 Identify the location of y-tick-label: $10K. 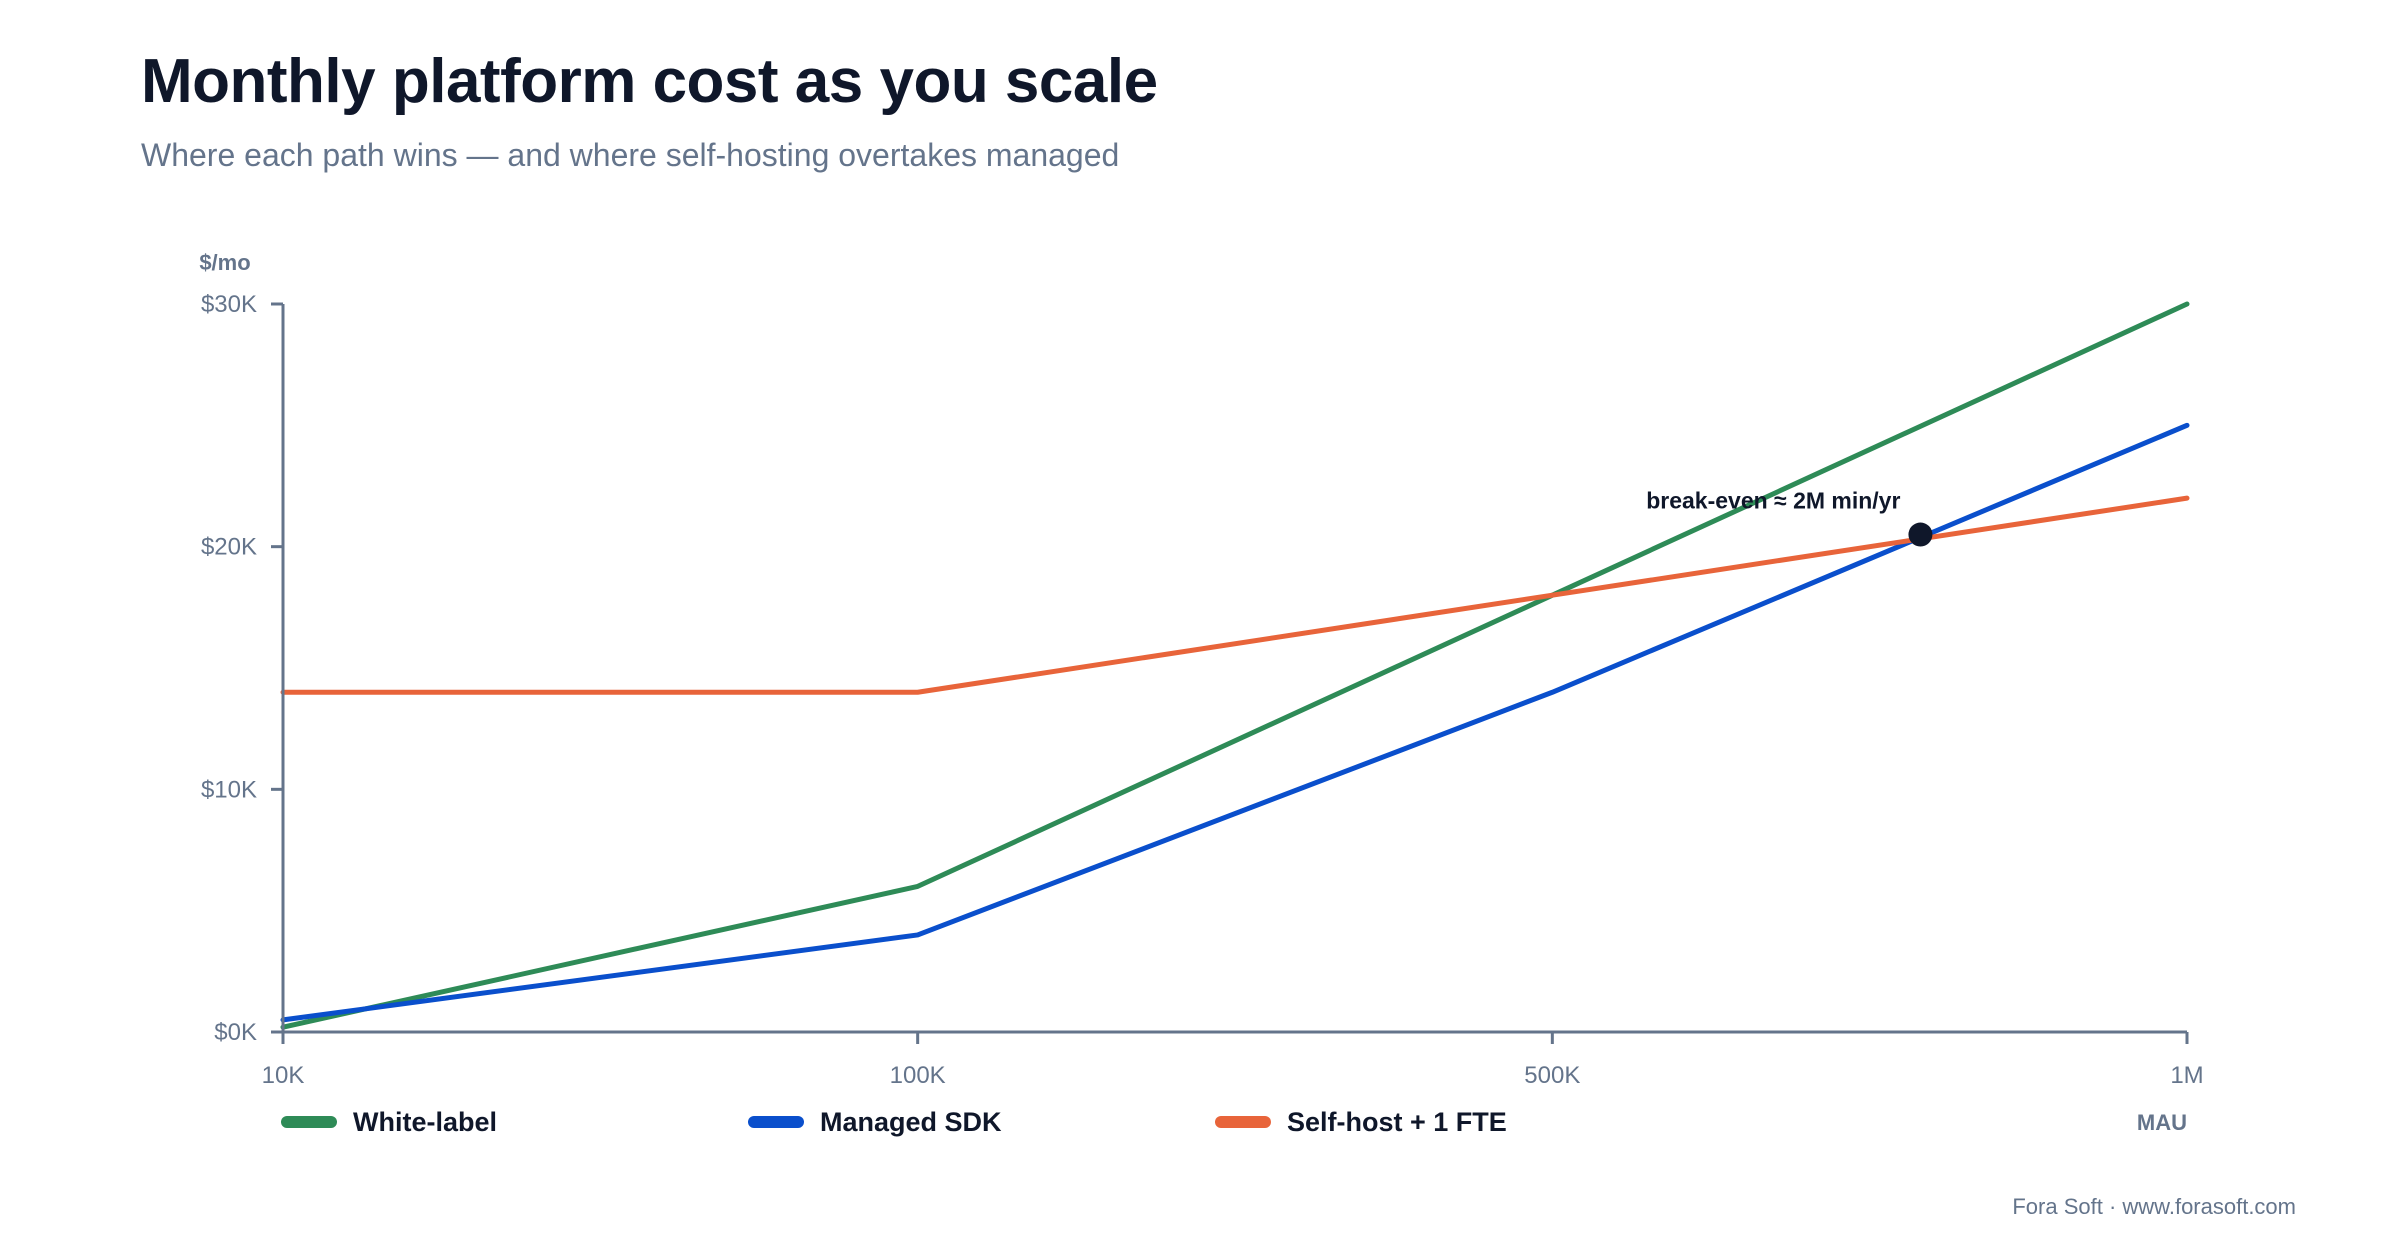
(229, 789).